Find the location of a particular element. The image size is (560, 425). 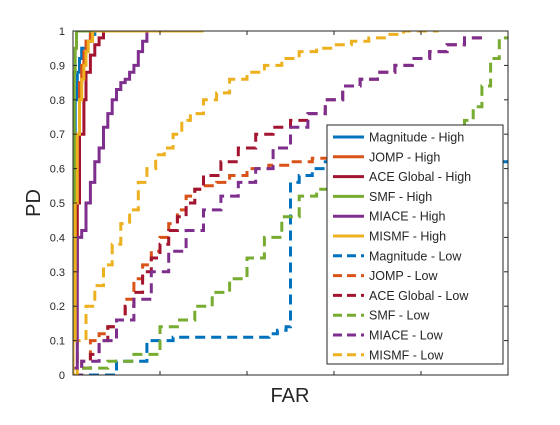

y-tick-label: 0.7 is located at coordinates (57, 135).